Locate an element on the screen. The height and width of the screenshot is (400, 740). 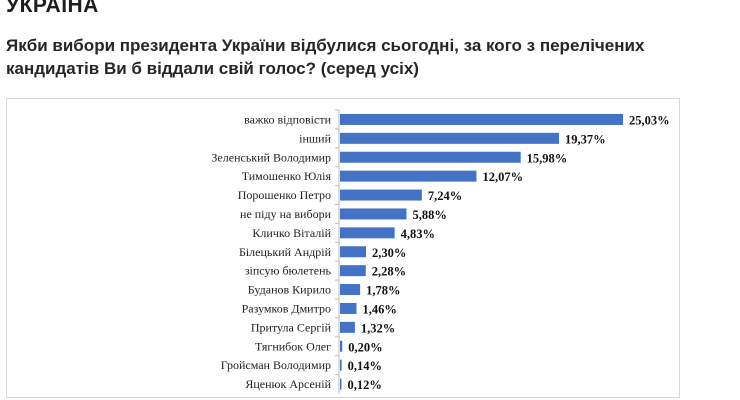
category-label: зіпсую бюлетень is located at coordinates (288, 271).